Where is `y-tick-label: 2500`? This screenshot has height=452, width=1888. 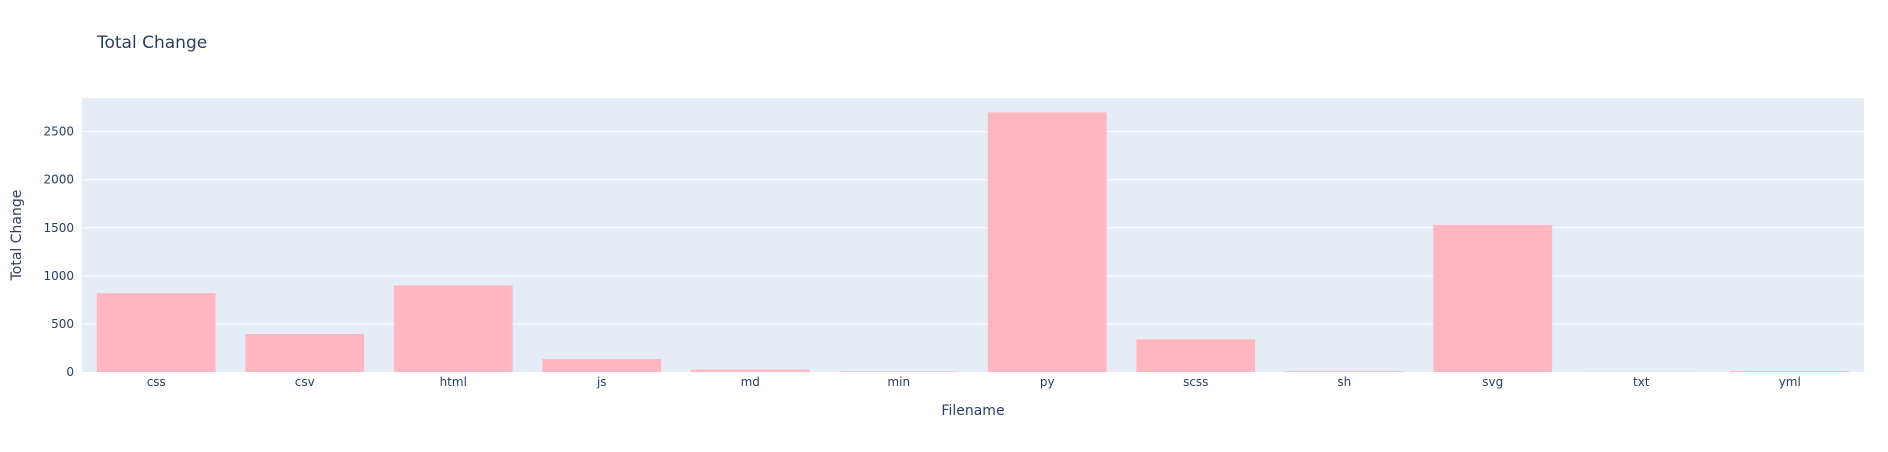 y-tick-label: 2500 is located at coordinates (58, 132).